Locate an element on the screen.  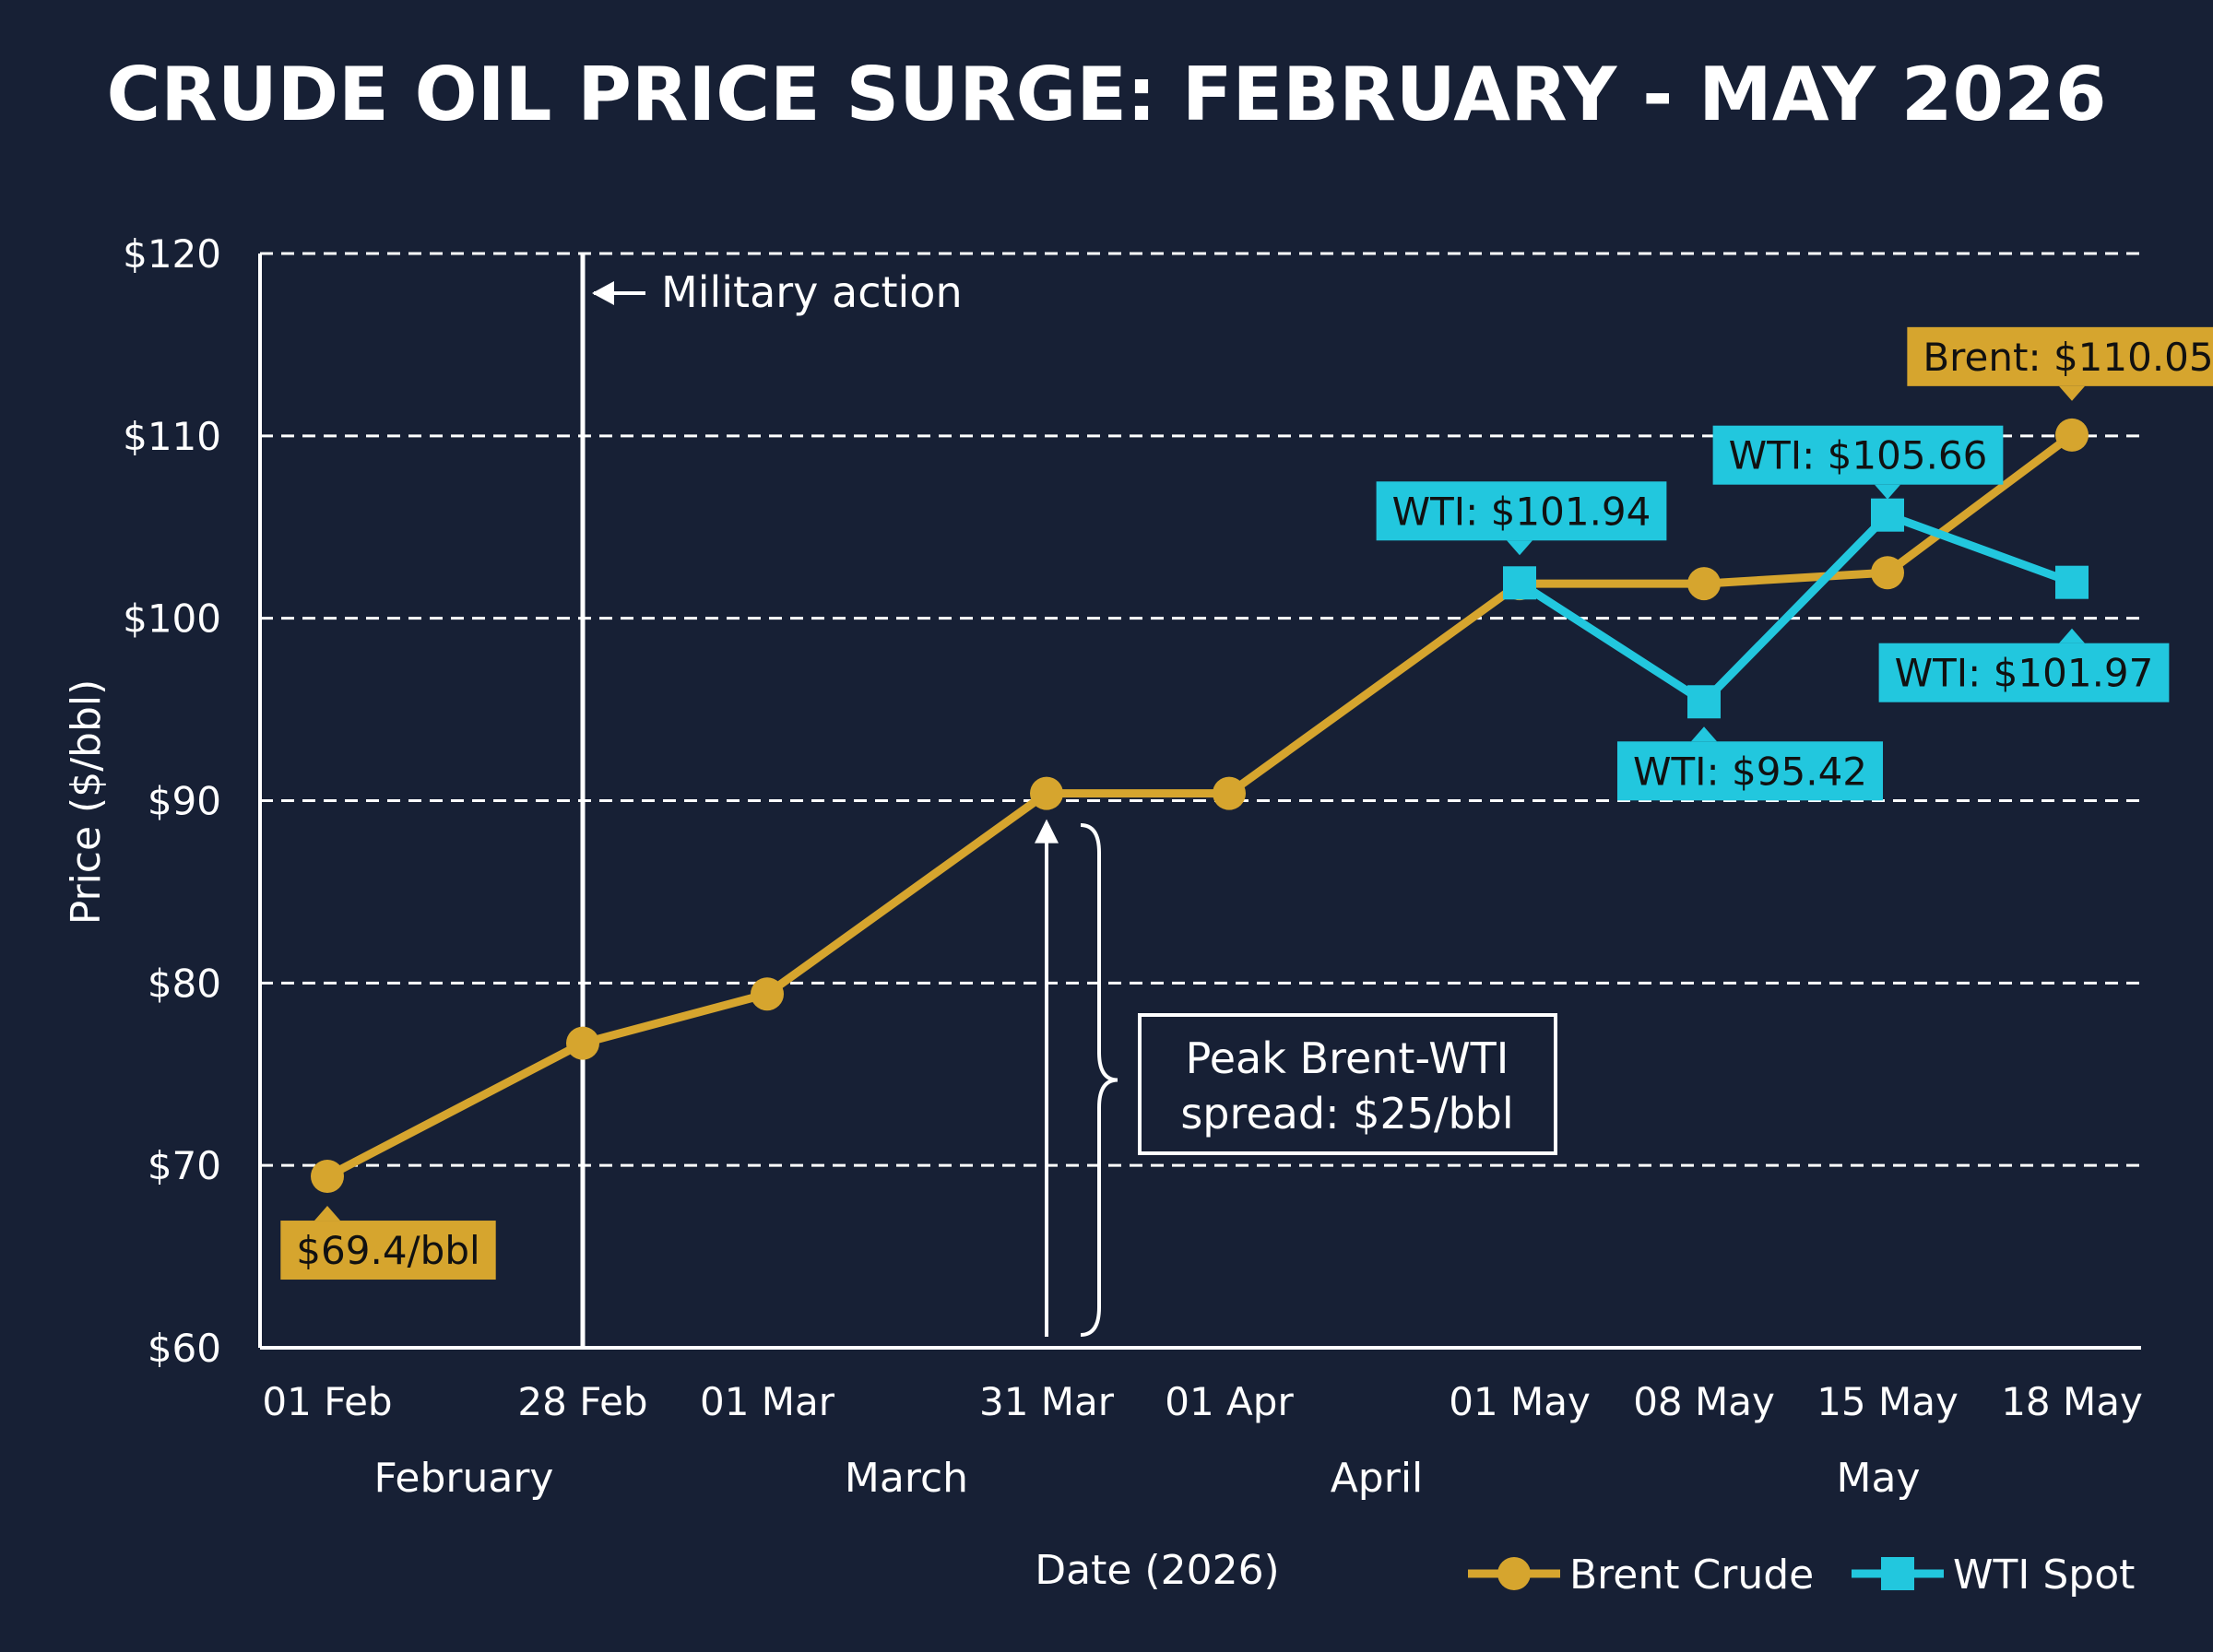
x-tick-label: 01 Mar is located at coordinates (767, 1401).